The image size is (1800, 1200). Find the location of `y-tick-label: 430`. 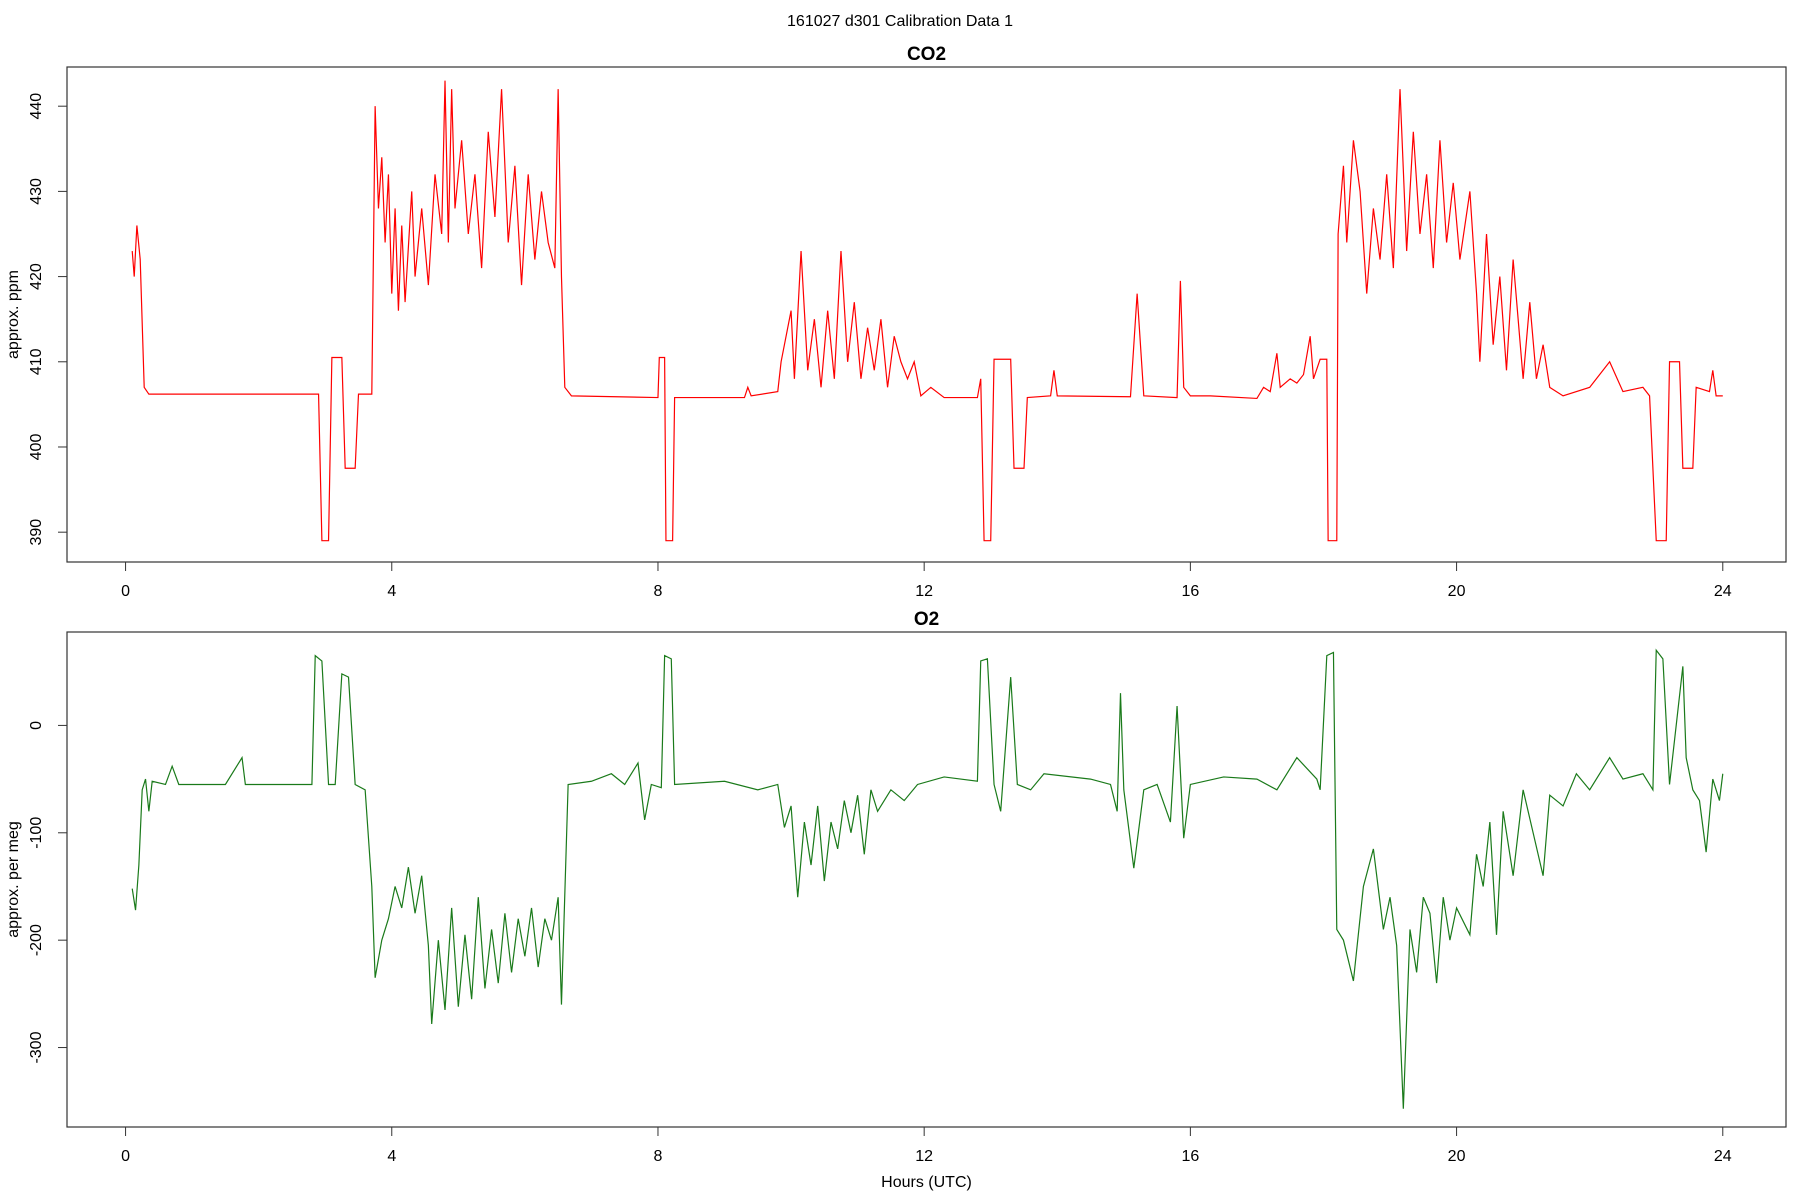

y-tick-label: 430 is located at coordinates (36, 191).